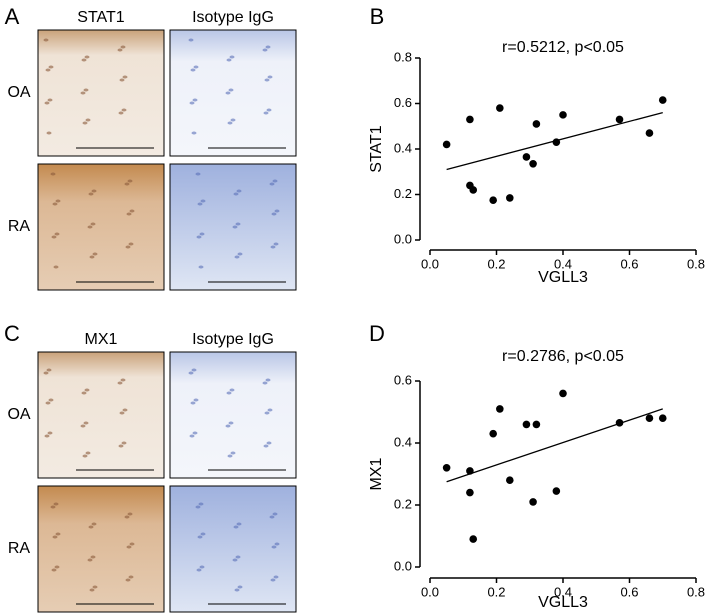 The image size is (708, 614). I want to click on x-tick-label: 0.0, so click(430, 591).